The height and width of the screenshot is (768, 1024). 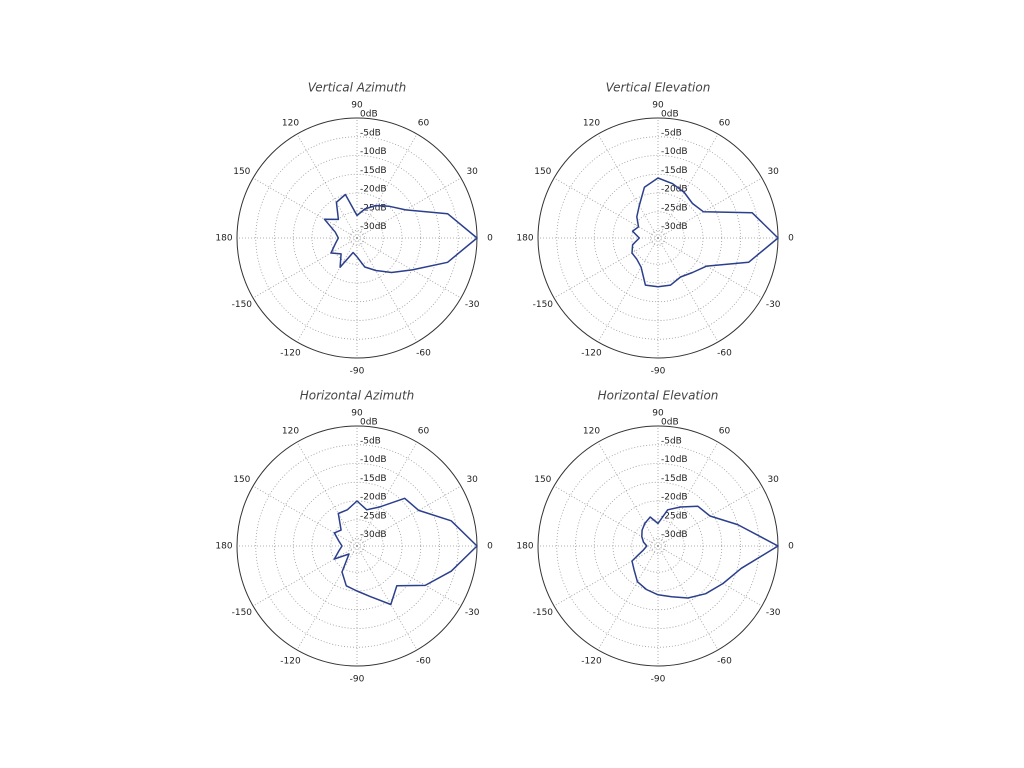 What do you see at coordinates (791, 547) in the screenshot?
I see `angle-tick-label: 0` at bounding box center [791, 547].